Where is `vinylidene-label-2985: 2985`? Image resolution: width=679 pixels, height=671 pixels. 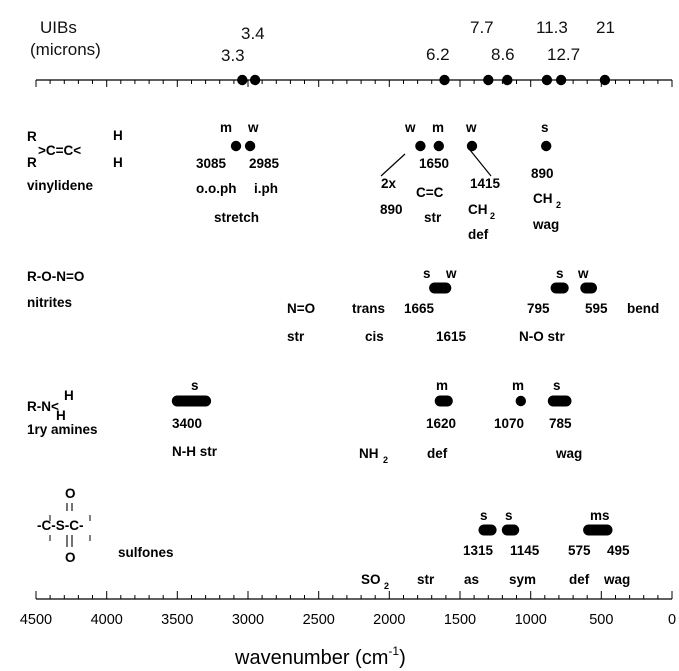 vinylidene-label-2985: 2985 is located at coordinates (264, 163).